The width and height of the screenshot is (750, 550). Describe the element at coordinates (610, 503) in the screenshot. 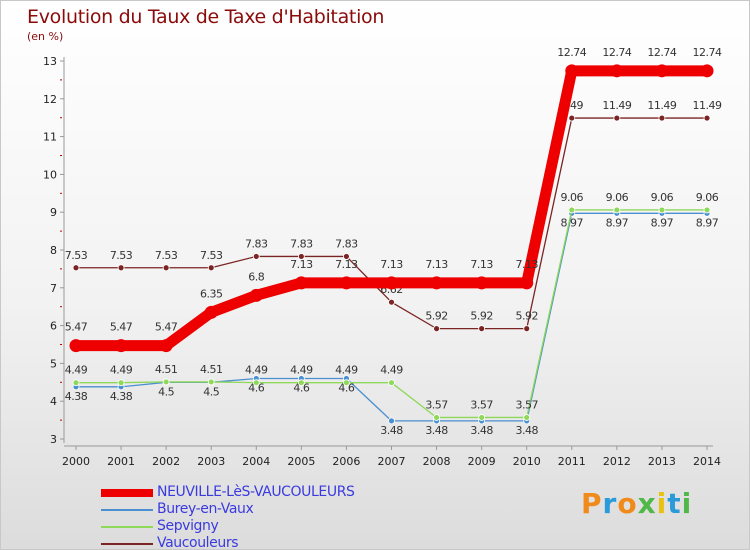

I see `brand-letter: r` at that location.